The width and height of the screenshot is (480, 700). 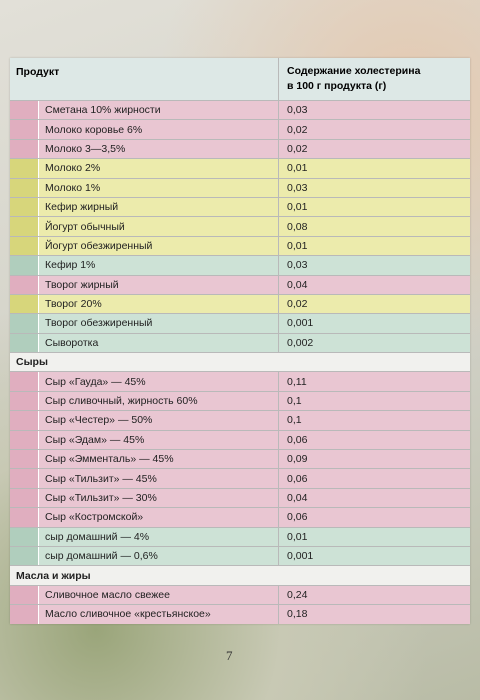 What do you see at coordinates (158, 459) in the screenshot?
I see `product-cell: Сыр «Эмменталь» — 45%` at bounding box center [158, 459].